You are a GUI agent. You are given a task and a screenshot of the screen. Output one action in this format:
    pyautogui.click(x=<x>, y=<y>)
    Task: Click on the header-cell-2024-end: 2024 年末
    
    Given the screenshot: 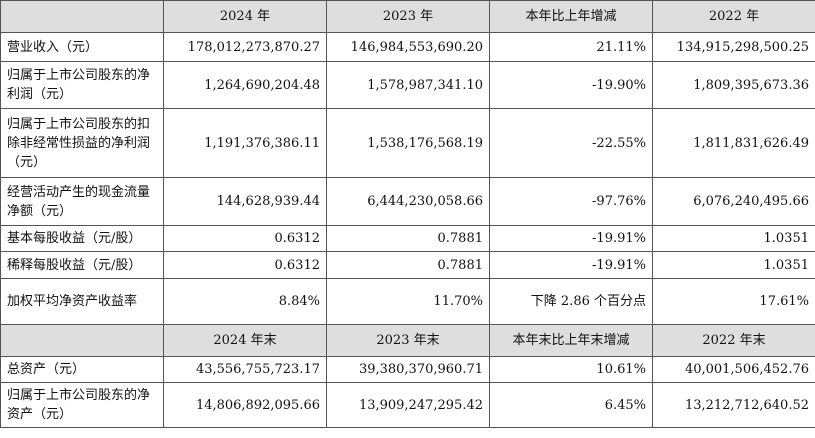 What is the action you would take?
    pyautogui.click(x=245, y=340)
    